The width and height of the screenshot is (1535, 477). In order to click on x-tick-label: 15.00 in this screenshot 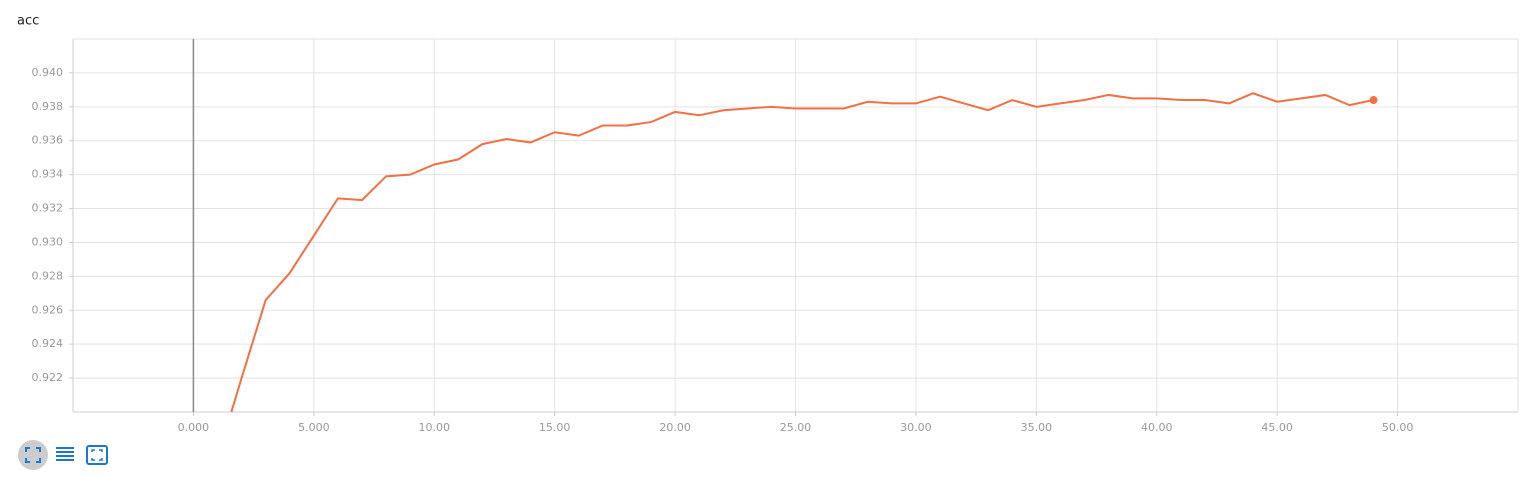, I will do `click(555, 427)`.